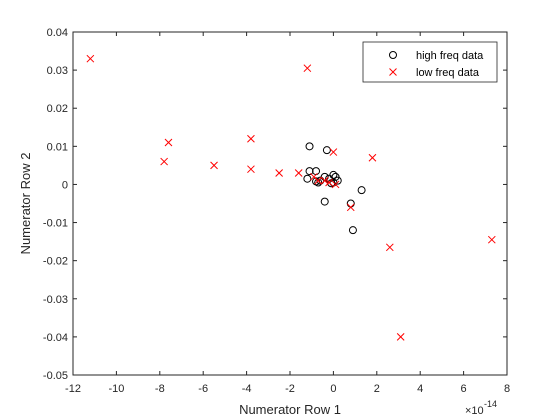 The image size is (560, 420). I want to click on y-tick-label: 0.02, so click(57, 109).